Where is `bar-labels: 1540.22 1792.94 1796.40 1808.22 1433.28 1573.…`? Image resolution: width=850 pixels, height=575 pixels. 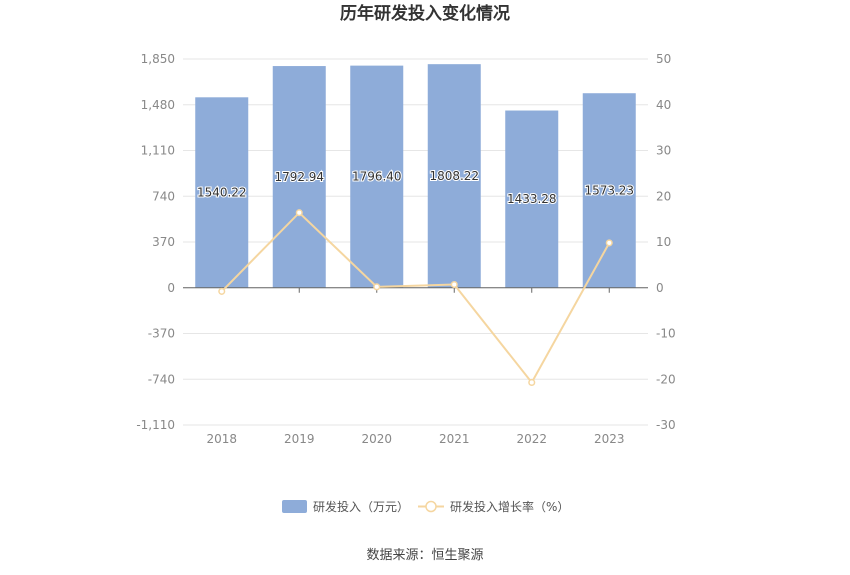
bar-labels: 1540.22 1792.94 1796.40 1808.22 1433.28 1573.… is located at coordinates (415, 187).